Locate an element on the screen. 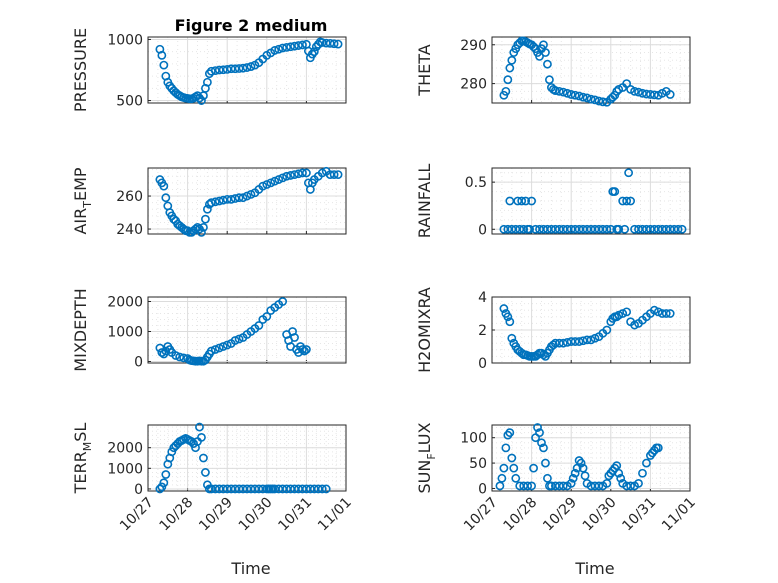  y-axis-label-2: AIRTEMP is located at coordinates (82, 200).